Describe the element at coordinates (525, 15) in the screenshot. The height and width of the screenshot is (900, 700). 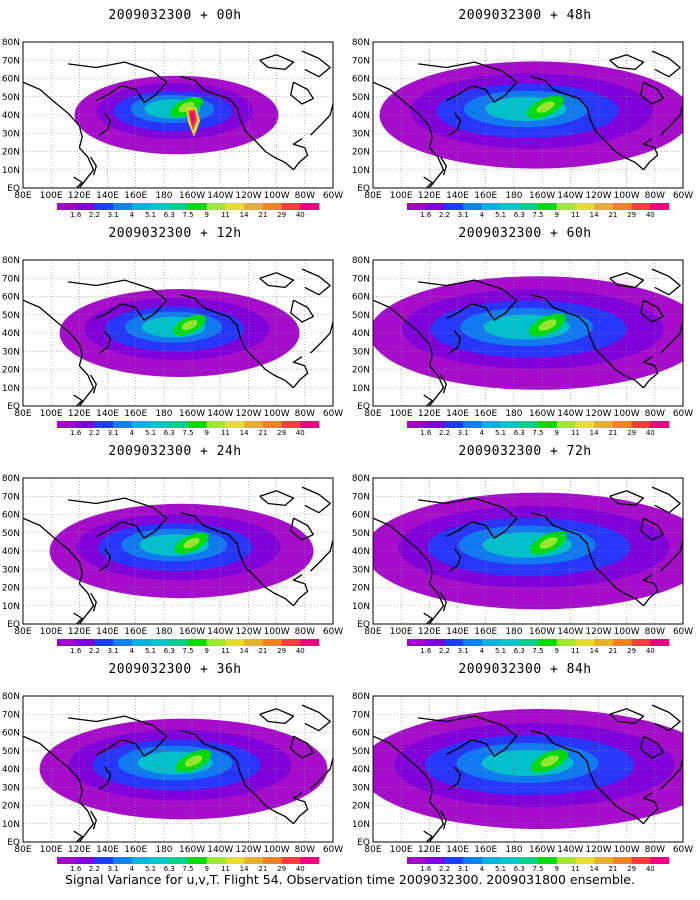
I see `panel-title: 2009032300 + 48h` at that location.